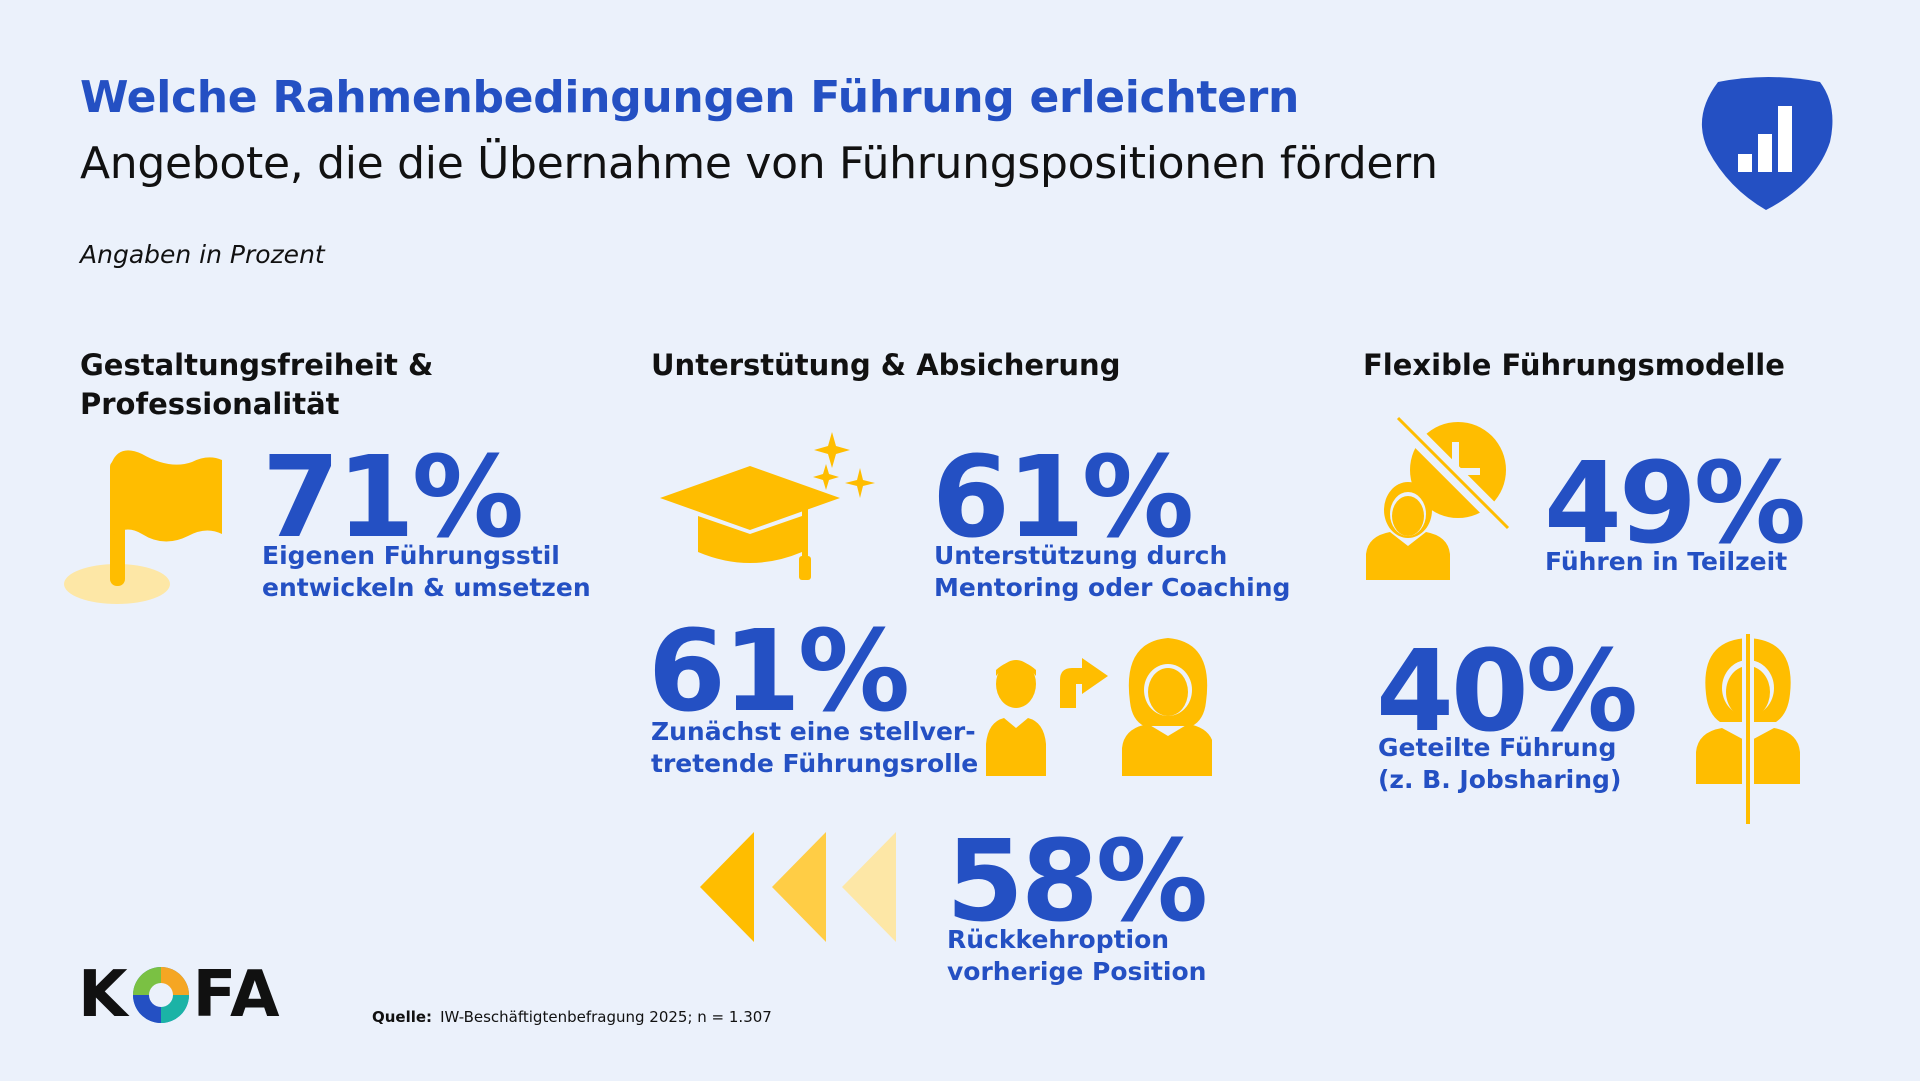 The width and height of the screenshot is (1920, 1081). Describe the element at coordinates (1748, 729) in the screenshot. I see `split-person-icon` at that location.